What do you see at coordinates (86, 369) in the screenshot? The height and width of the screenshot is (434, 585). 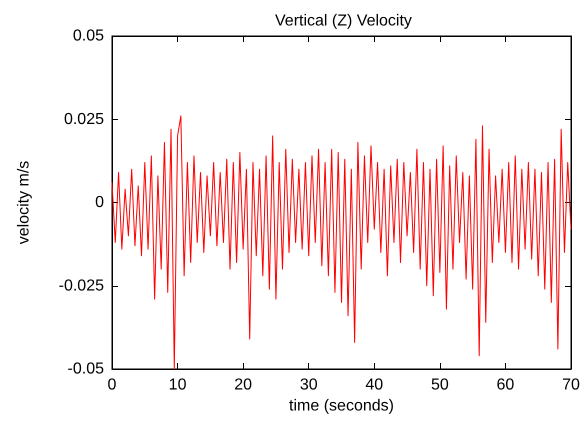 I see `y-tick-label: -0.05` at bounding box center [86, 369].